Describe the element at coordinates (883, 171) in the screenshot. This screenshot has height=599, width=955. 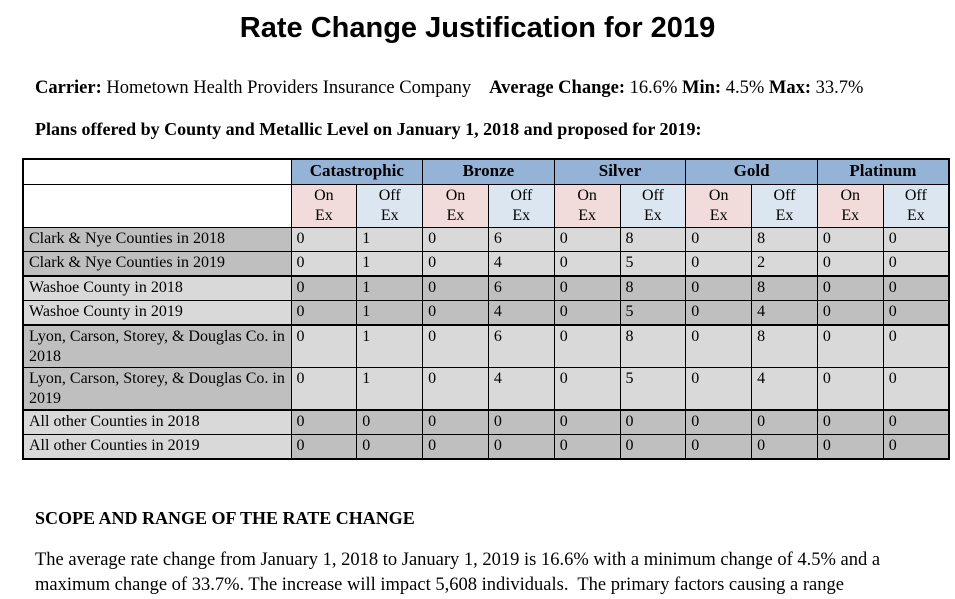
I see `metal-header-platinum: Platinum` at that location.